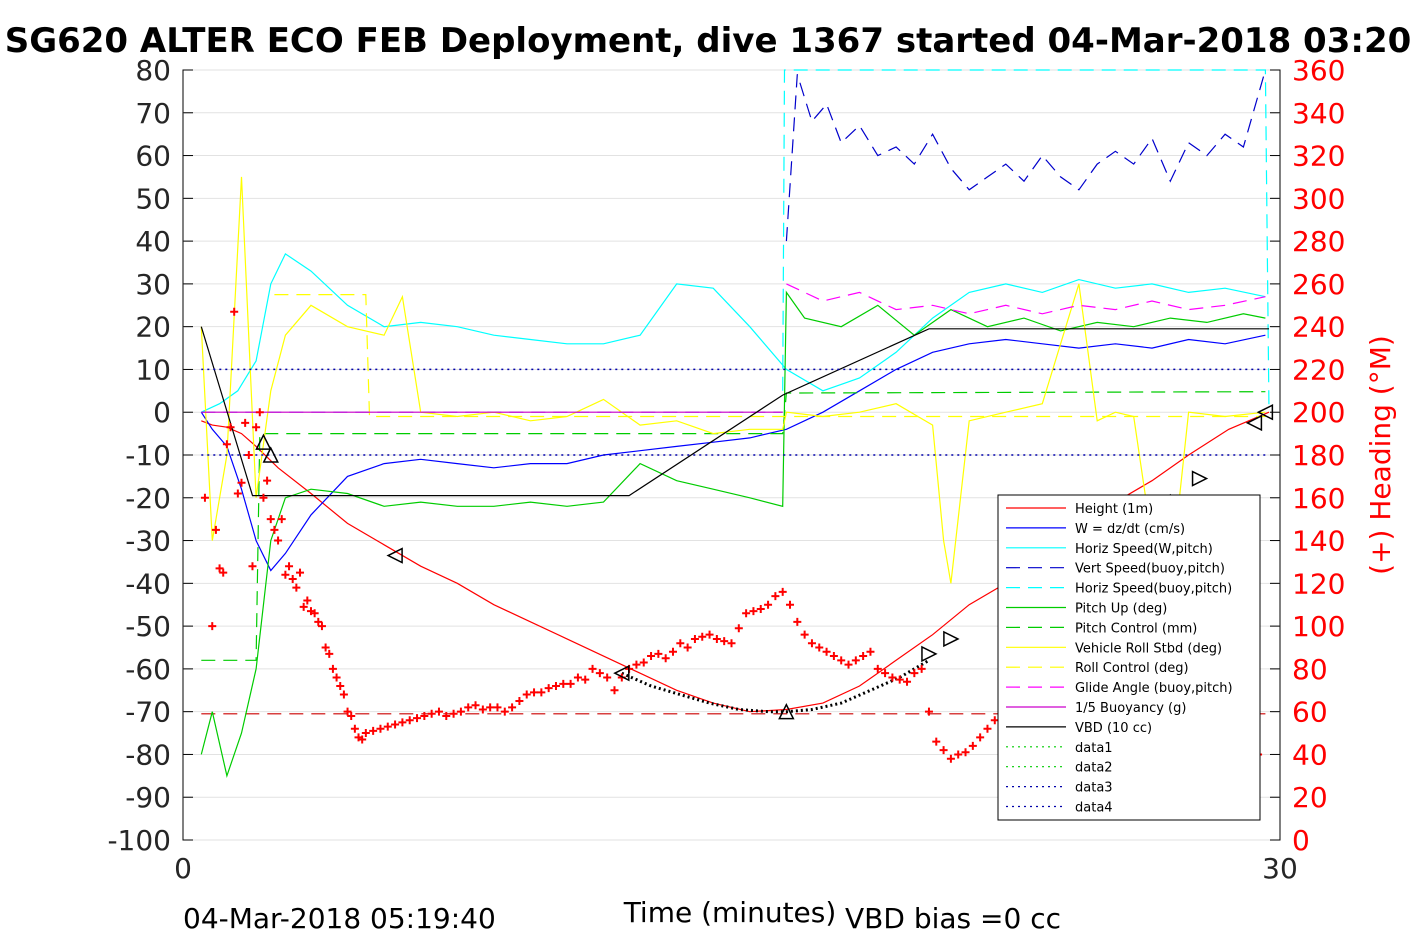 The width and height of the screenshot is (1417, 945). Describe the element at coordinates (1113, 728) in the screenshot. I see `legend-label: VBD (10 cc)` at that location.